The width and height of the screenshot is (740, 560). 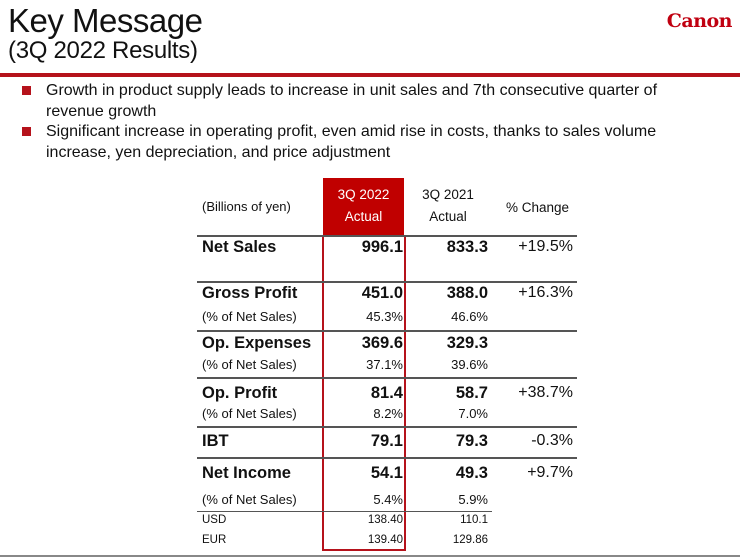 What do you see at coordinates (239, 247) in the screenshot?
I see `row-label-net-sales: Net Sales` at bounding box center [239, 247].